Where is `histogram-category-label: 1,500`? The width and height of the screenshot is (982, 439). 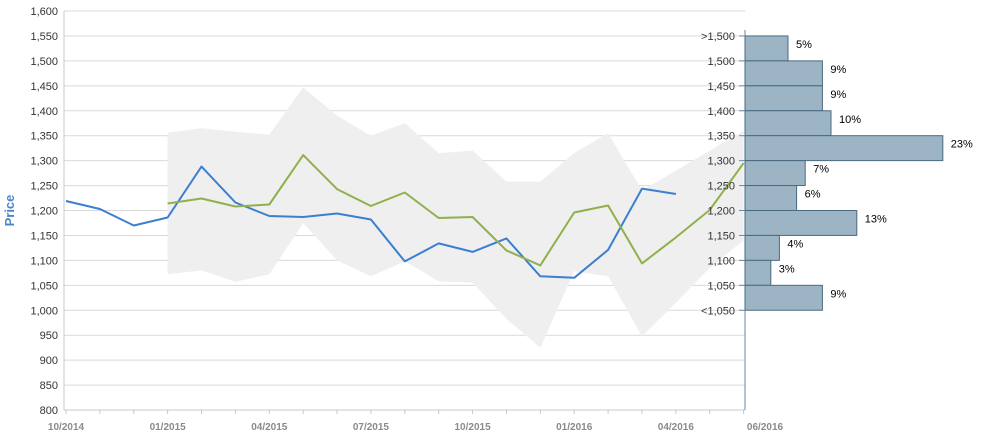
histogram-category-label: 1,500 is located at coordinates (721, 62).